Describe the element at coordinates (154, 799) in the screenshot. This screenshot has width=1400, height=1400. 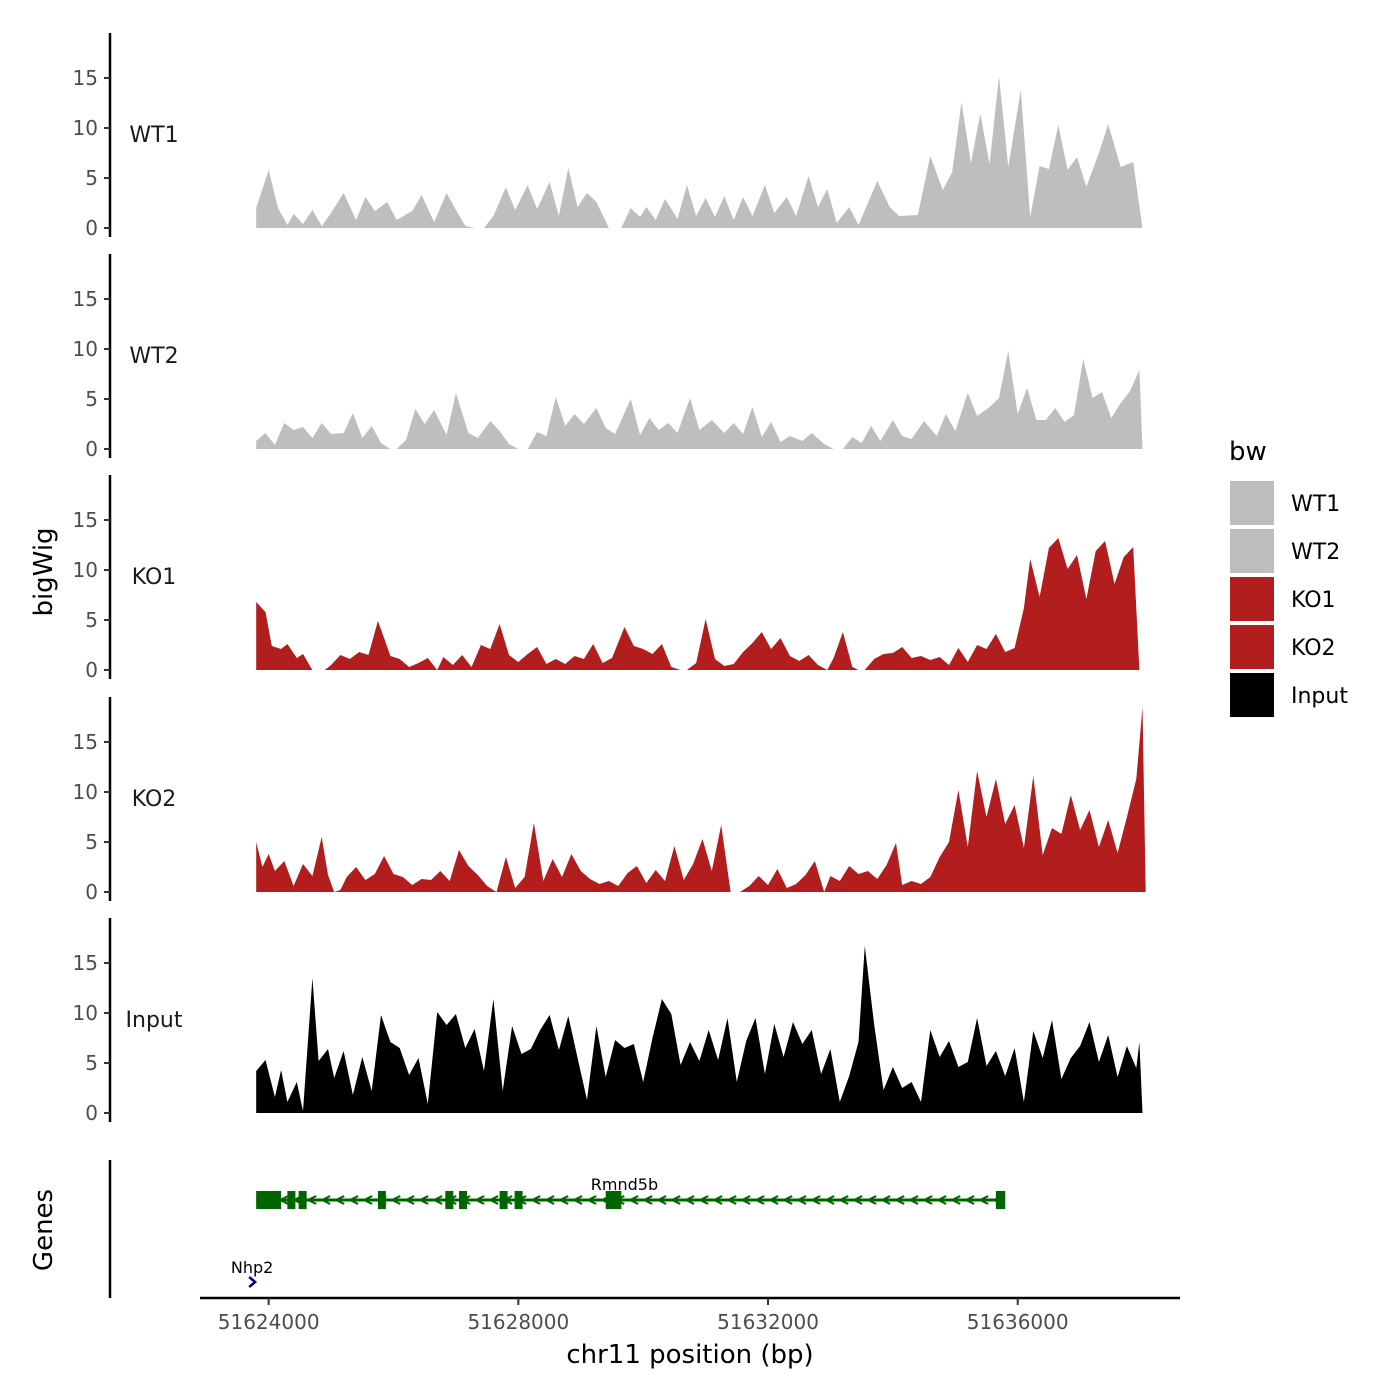
I see `track-label-ko2: KO2` at that location.